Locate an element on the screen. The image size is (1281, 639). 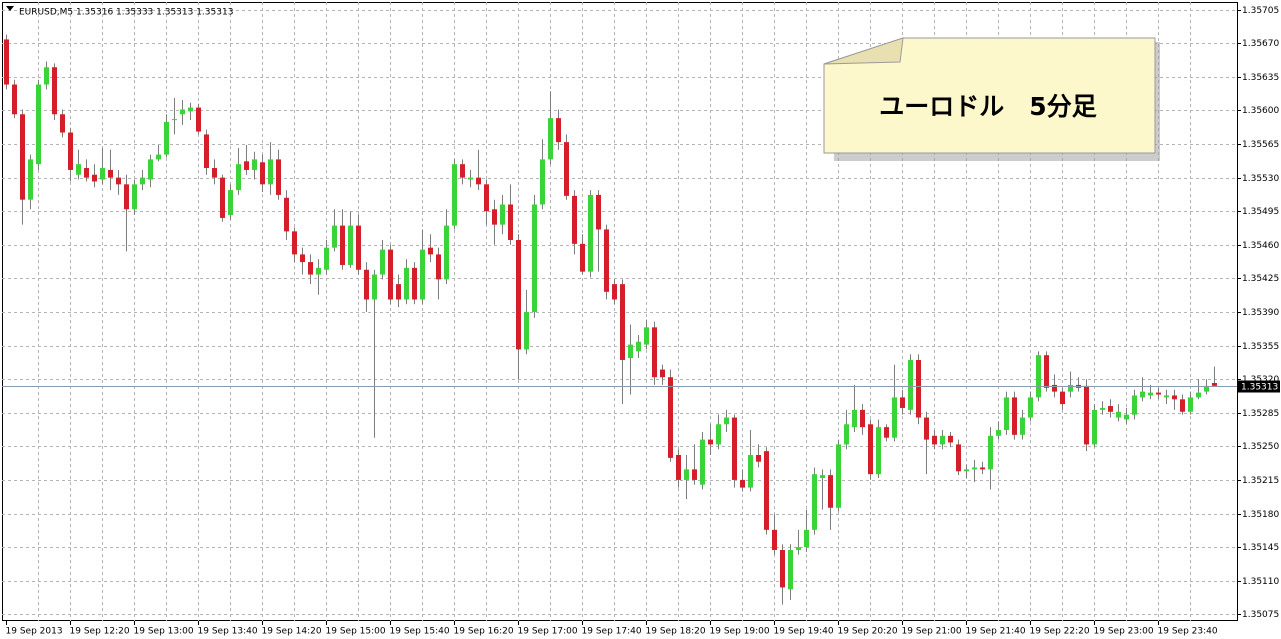
y-tick-label: 1.35530 is located at coordinates (1260, 179).